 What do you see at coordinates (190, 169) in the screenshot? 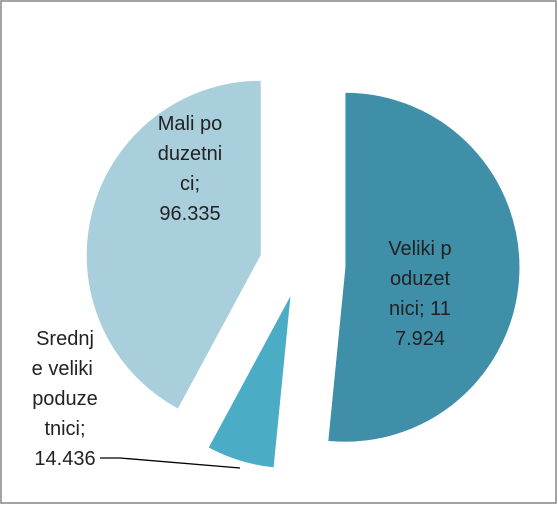
I see `data-label: Mali po duzetni ci; 96.335` at bounding box center [190, 169].